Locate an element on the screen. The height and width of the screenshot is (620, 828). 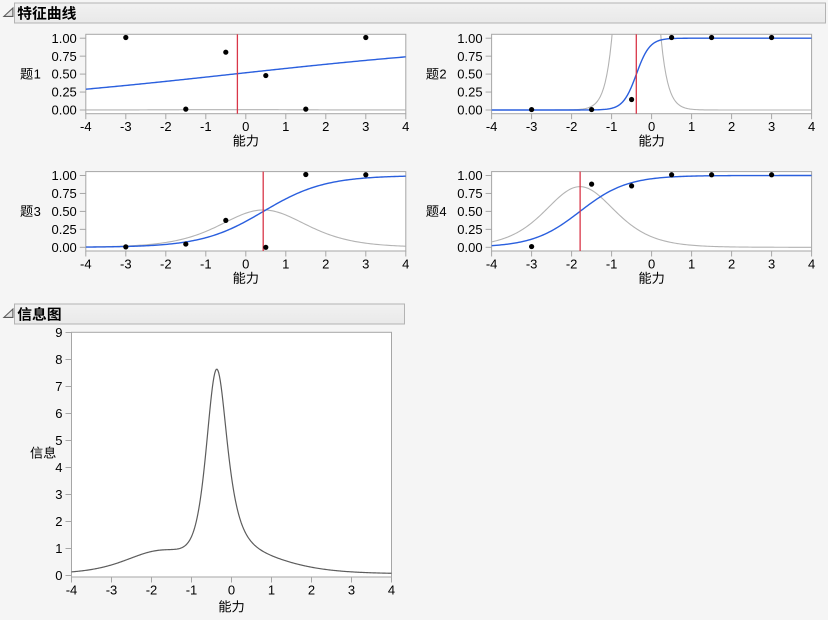
svg-text: 7 is located at coordinates (58, 386).